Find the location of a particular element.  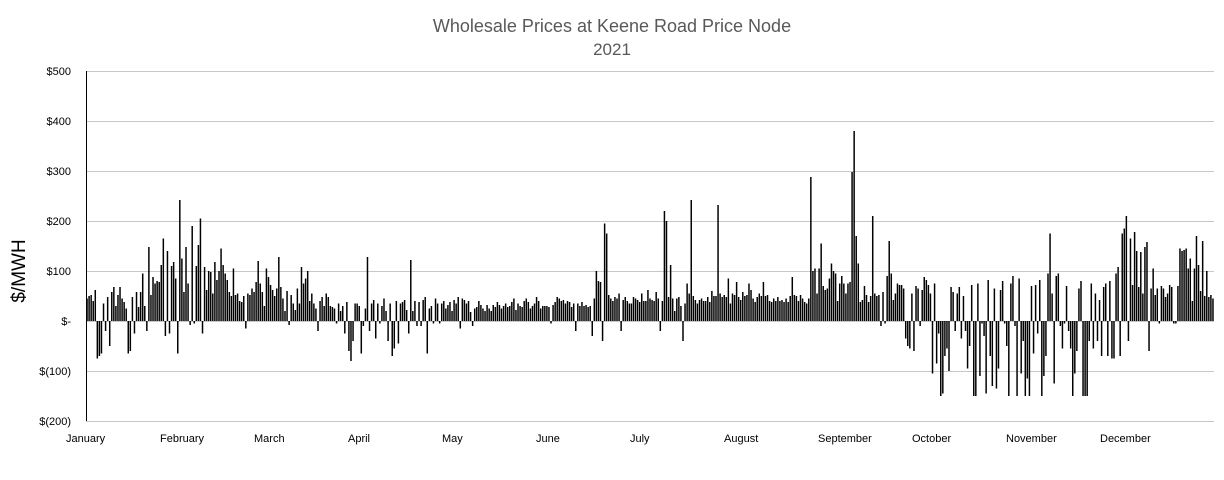

y-tick-label: $400 is located at coordinates (59, 122).